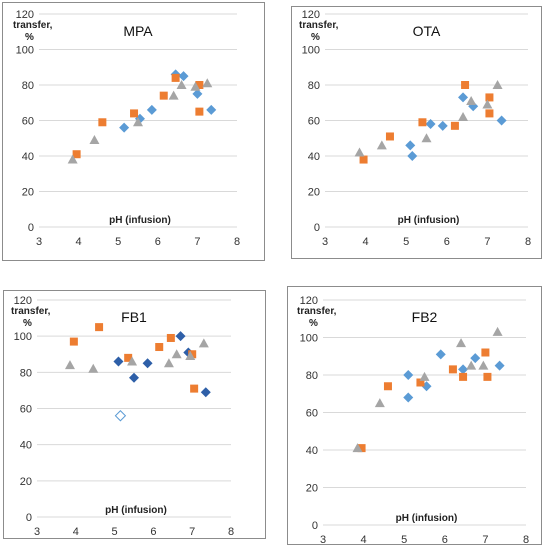 The height and width of the screenshot is (550, 544). Describe the element at coordinates (427, 31) in the screenshot. I see `panel-title: OTA` at that location.